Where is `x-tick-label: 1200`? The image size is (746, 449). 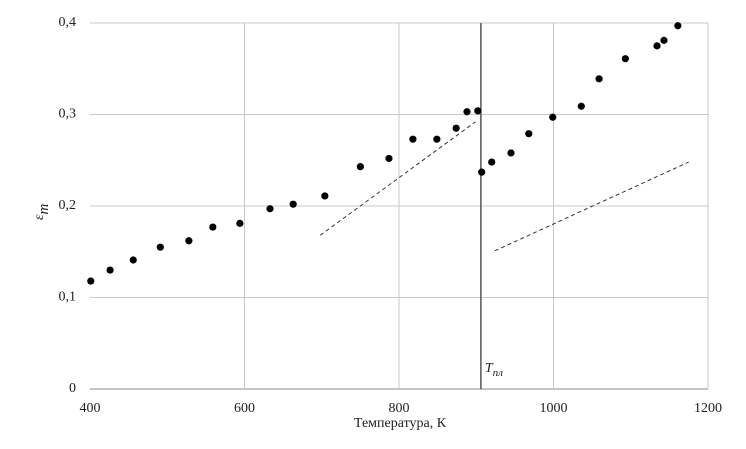 x-tick-label: 1200 is located at coordinates (708, 408).